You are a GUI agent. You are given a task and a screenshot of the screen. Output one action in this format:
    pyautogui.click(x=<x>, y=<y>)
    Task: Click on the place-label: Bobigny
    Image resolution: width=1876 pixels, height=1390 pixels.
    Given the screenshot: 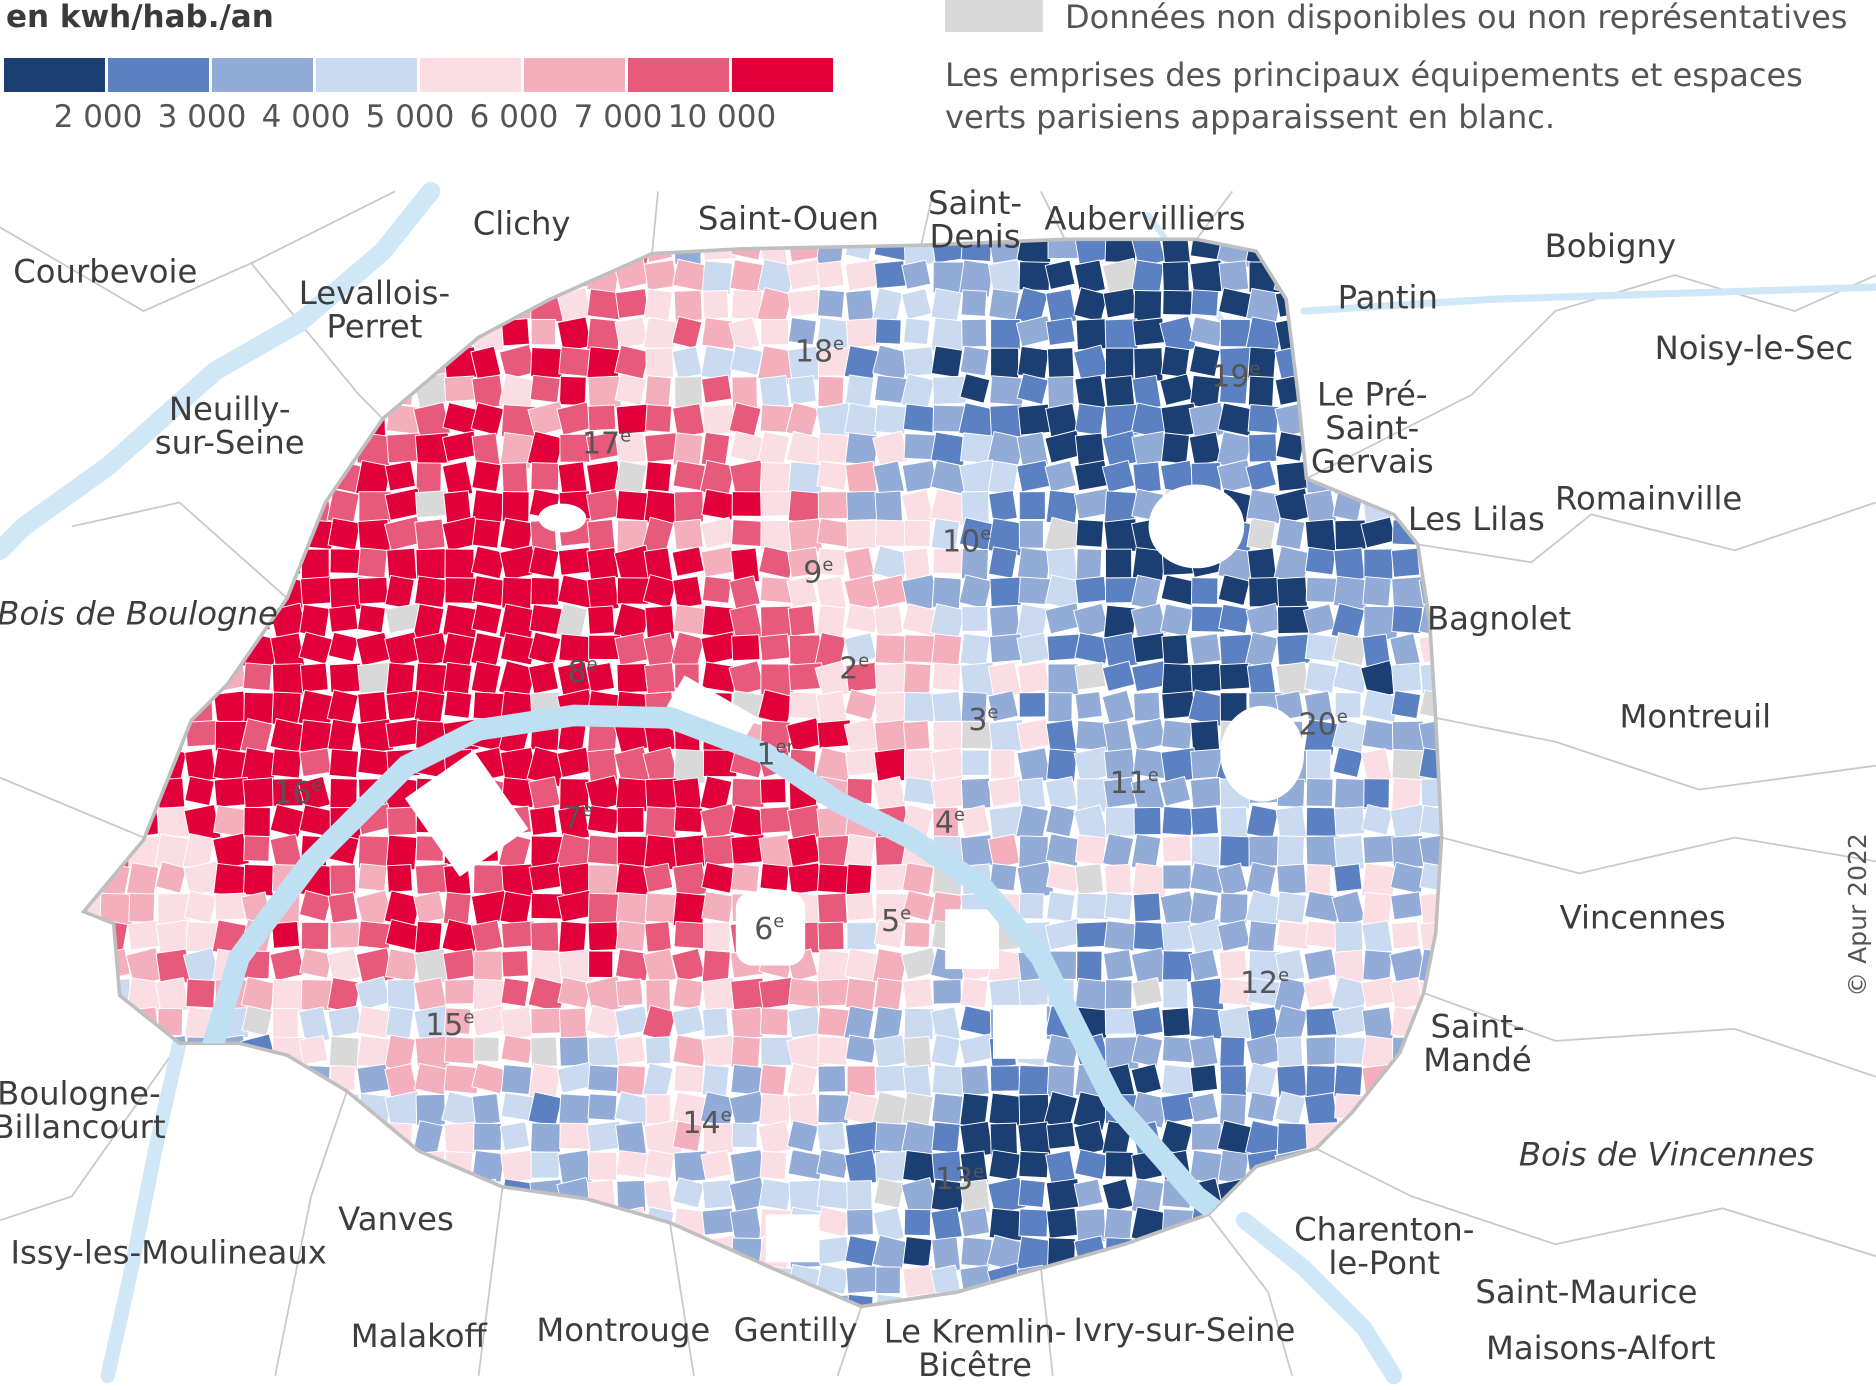 What is the action you would take?
    pyautogui.click(x=1610, y=246)
    